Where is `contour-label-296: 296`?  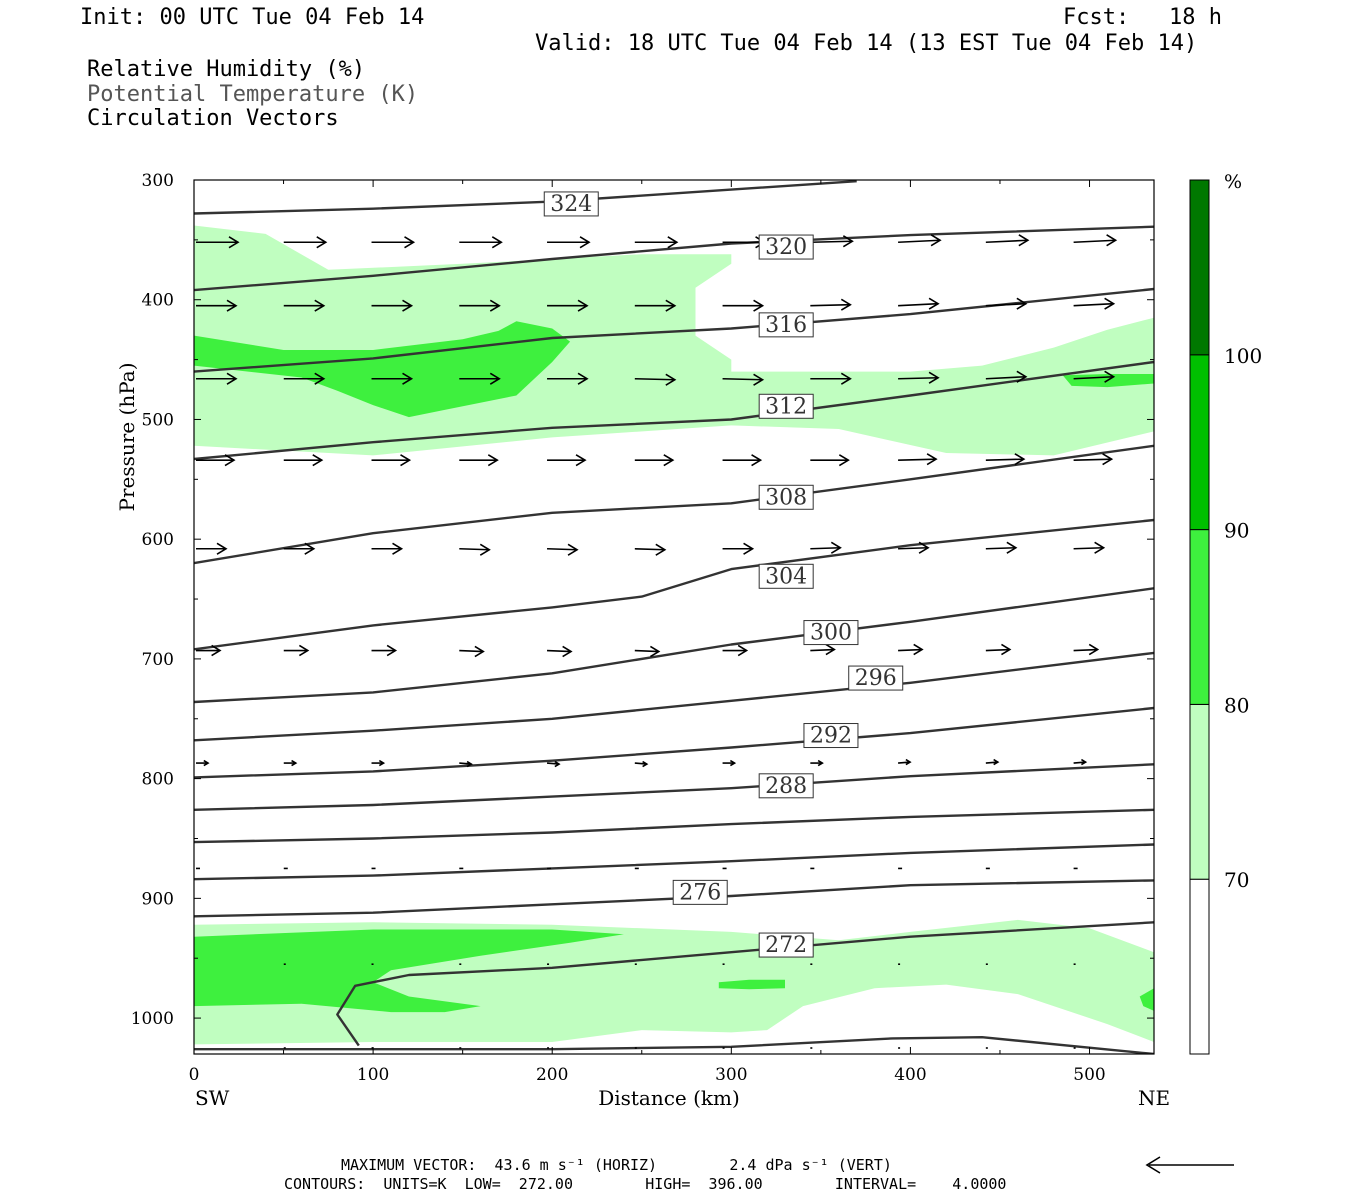
contour-label-296: 296 is located at coordinates (876, 678).